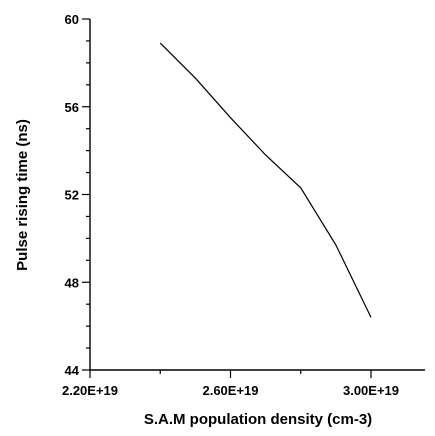 Image resolution: width=435 pixels, height=436 pixels. What do you see at coordinates (258, 419) in the screenshot?
I see `x-axis-title: S.A.M population density (cm-3)` at bounding box center [258, 419].